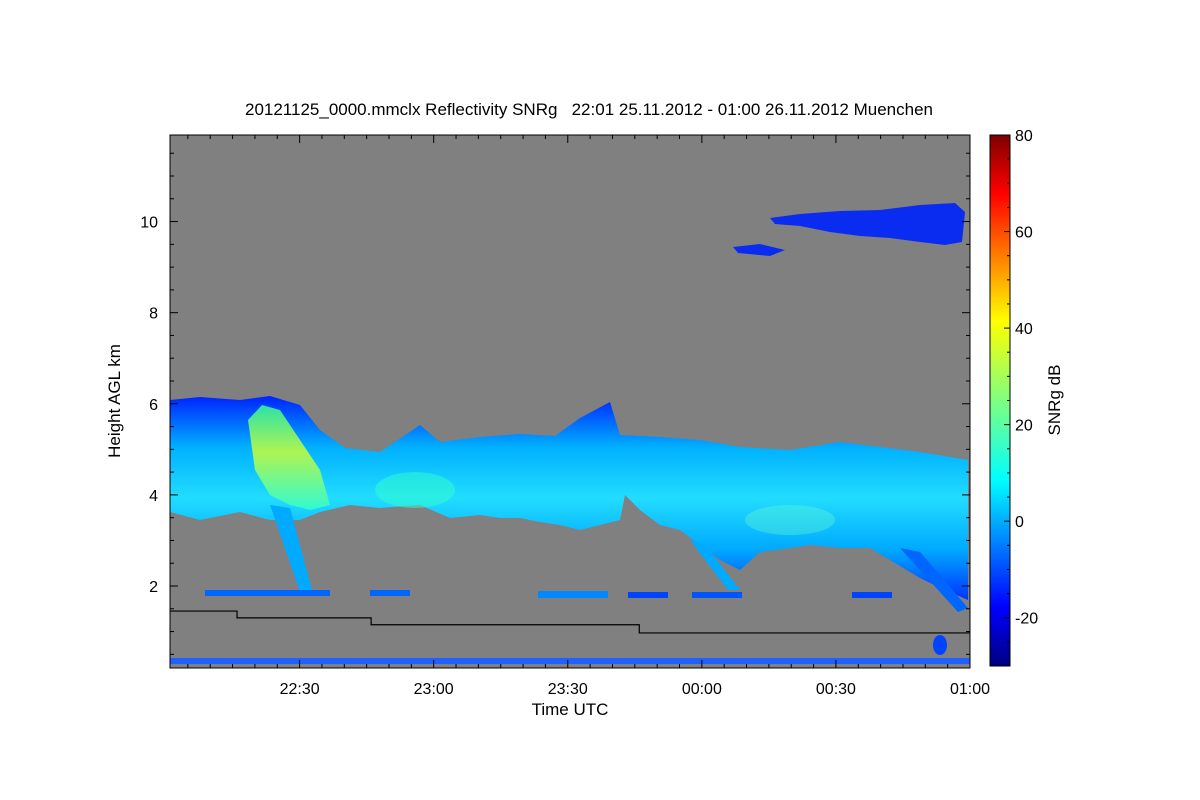 The image size is (1200, 800). What do you see at coordinates (153, 314) in the screenshot?
I see `y-tick-label: 8` at bounding box center [153, 314].